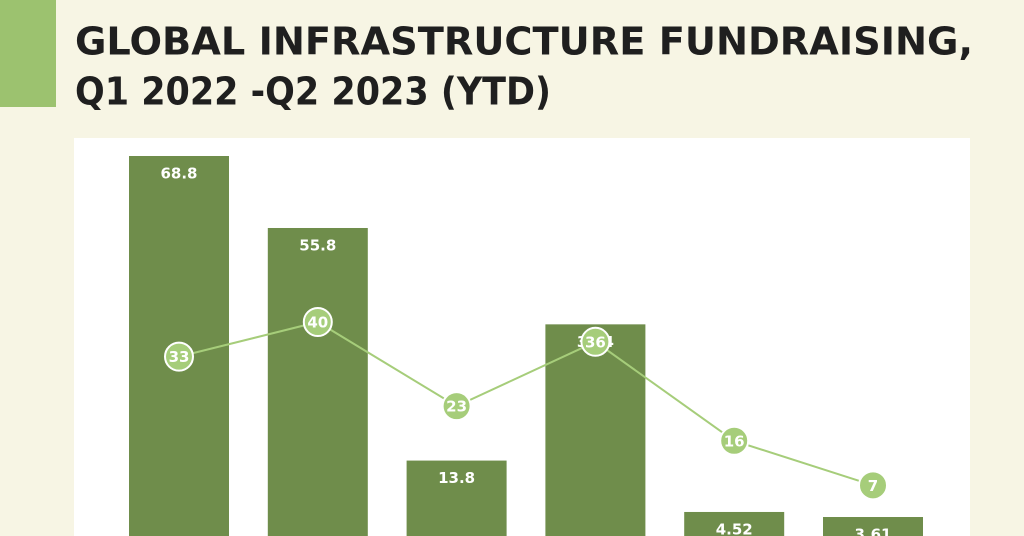  I want to click on bar-value-label: 3.61, so click(872, 531).